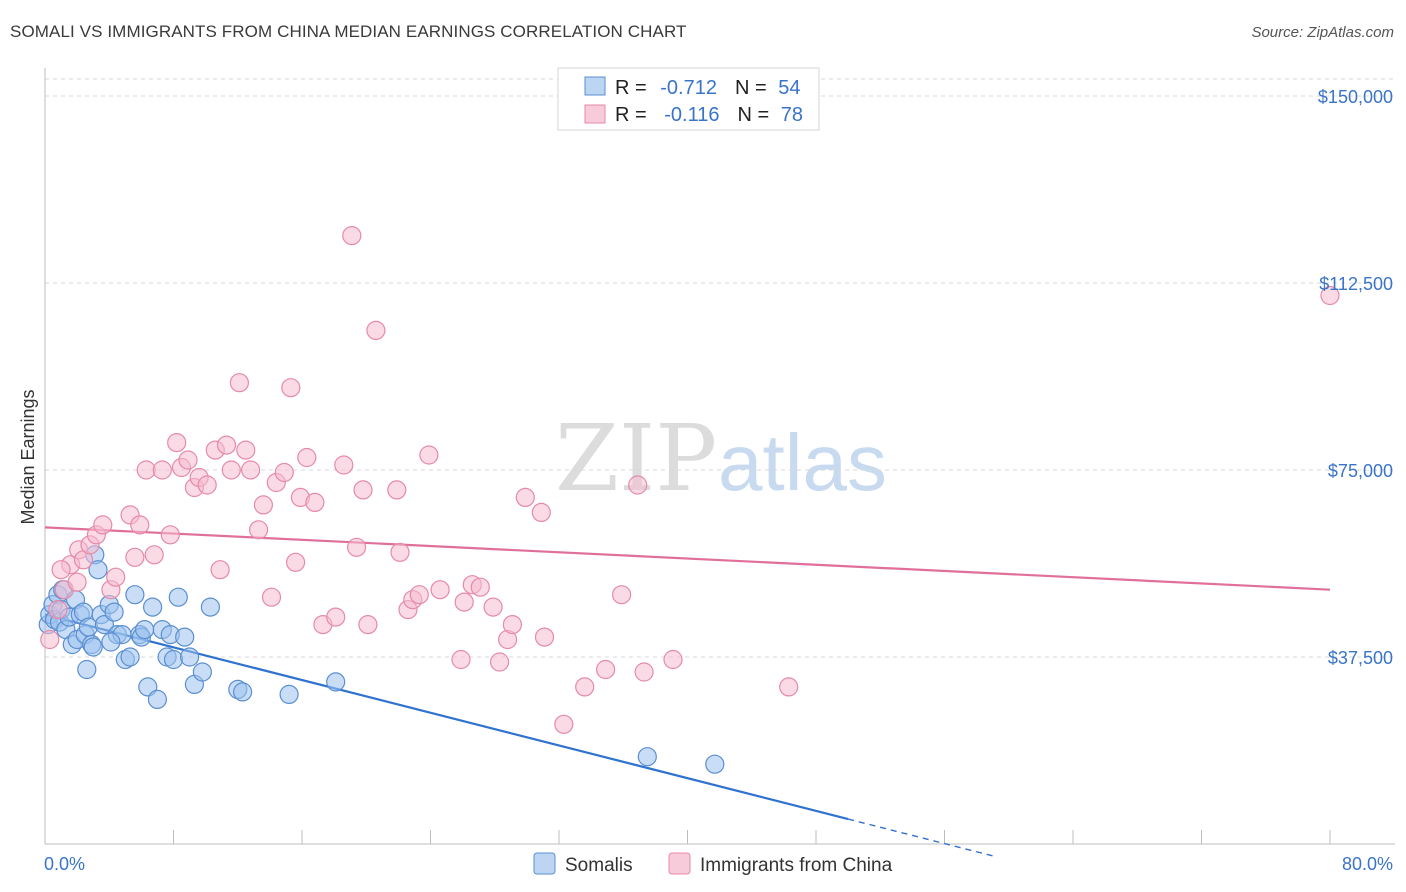 The image size is (1406, 892). What do you see at coordinates (920, 837) in the screenshot?
I see `somali-trend-extension` at bounding box center [920, 837].